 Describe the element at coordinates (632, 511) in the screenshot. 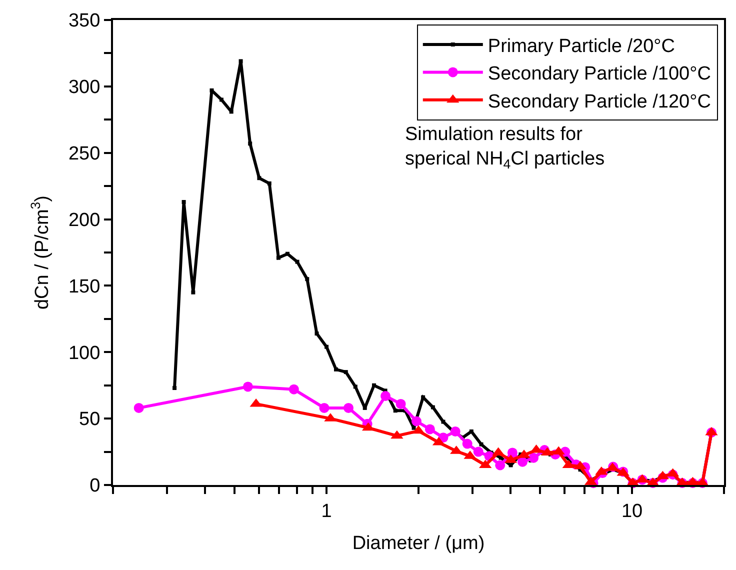

I see `x-tick-label: 10` at that location.